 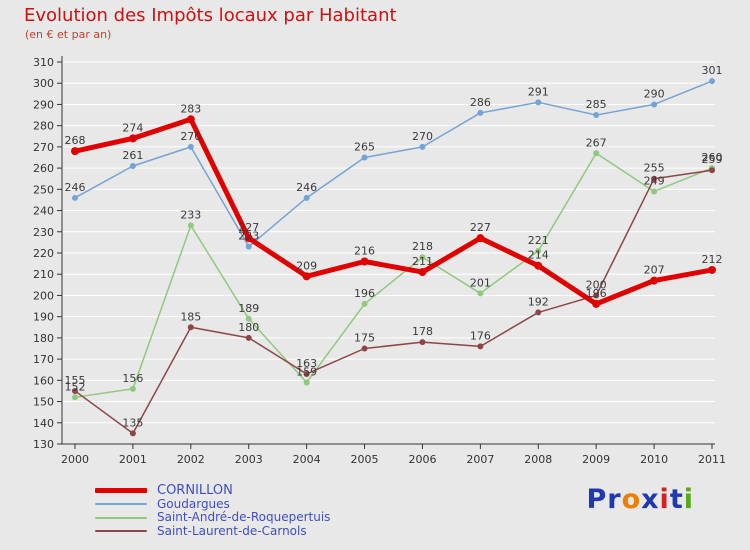 I want to click on legend-swatch, so click(x=121, y=491).